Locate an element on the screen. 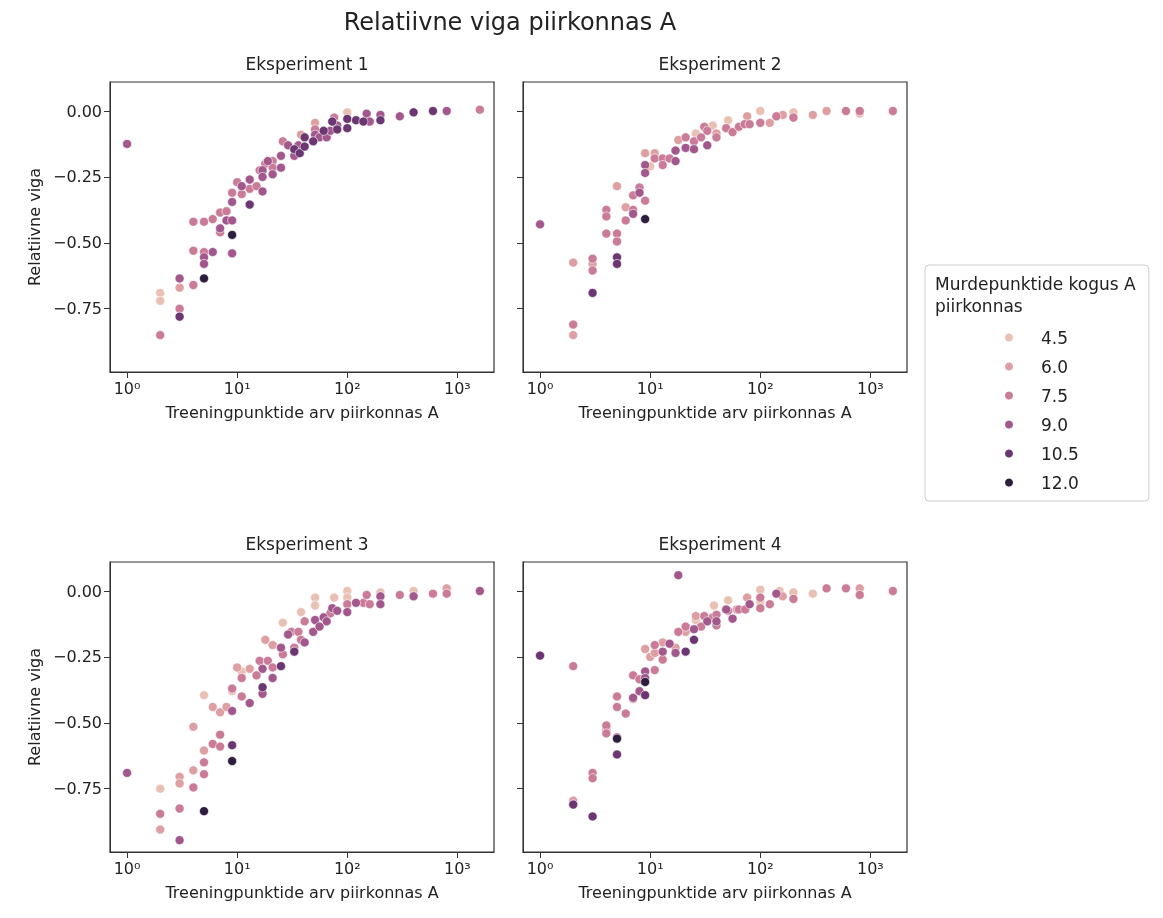 The image size is (1163, 918). text: Relatiivne viga piirkonnas A is located at coordinates (510, 22).